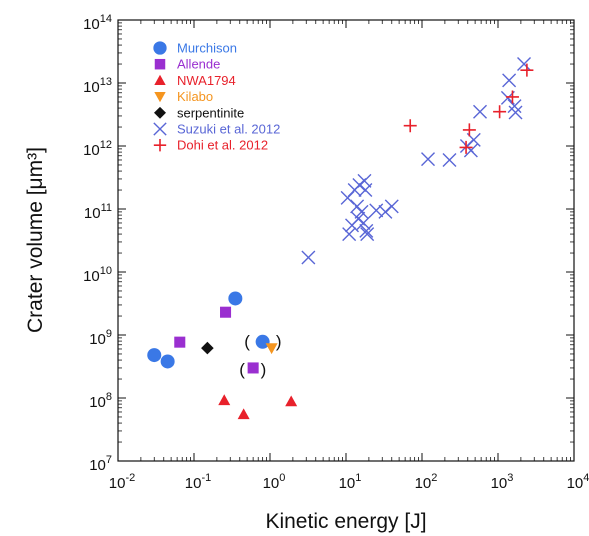 The height and width of the screenshot is (536, 589). I want to click on x-axis-title: Kinetic energy [J], so click(345, 521).